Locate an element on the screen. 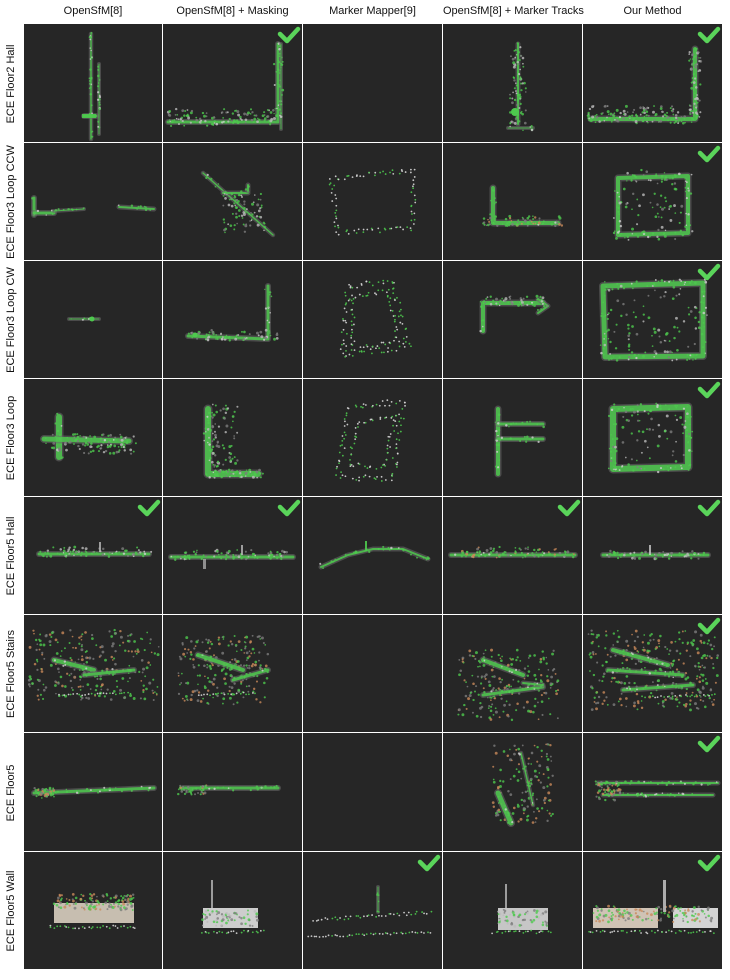 The width and height of the screenshot is (730, 980). column-header: Marker Mapper[9] is located at coordinates (372, 11).